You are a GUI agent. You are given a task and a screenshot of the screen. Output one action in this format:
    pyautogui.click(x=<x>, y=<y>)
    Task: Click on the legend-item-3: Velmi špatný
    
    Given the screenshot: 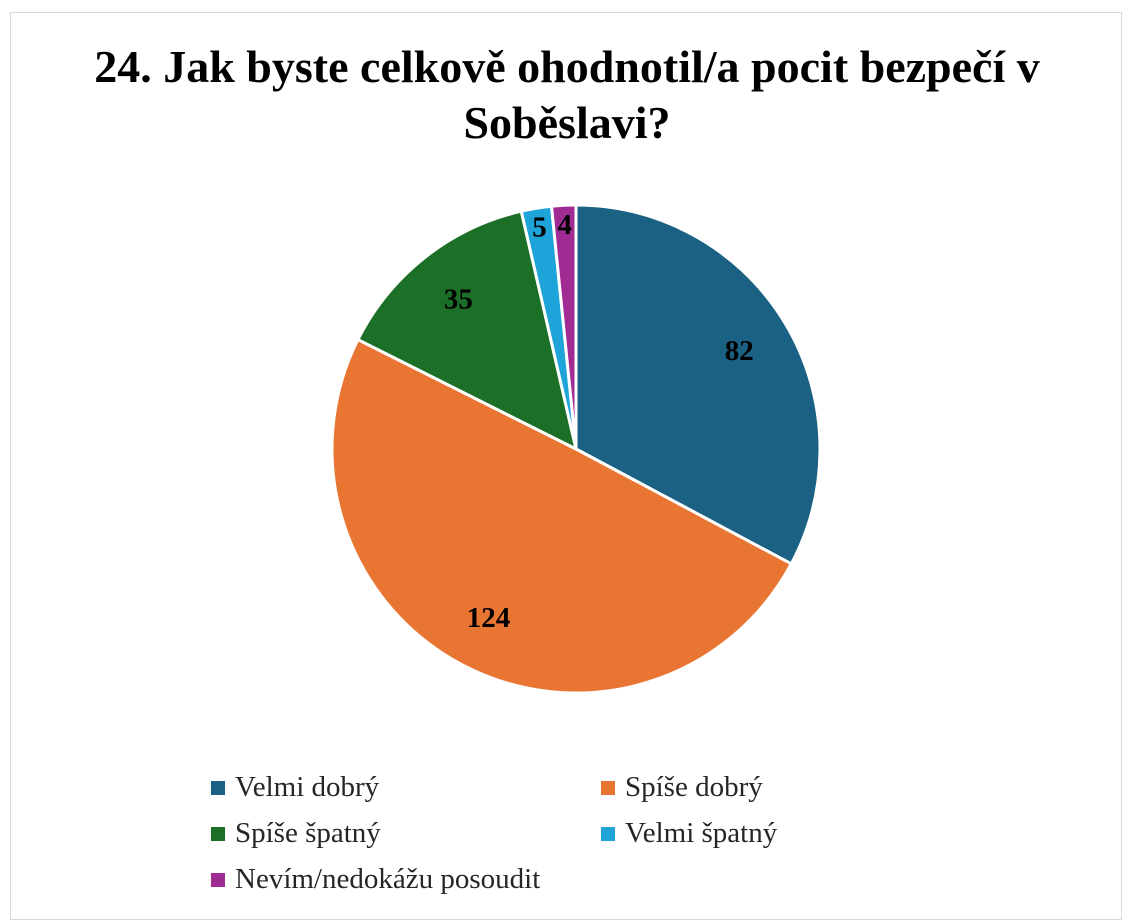 What is the action you would take?
    pyautogui.click(x=689, y=833)
    